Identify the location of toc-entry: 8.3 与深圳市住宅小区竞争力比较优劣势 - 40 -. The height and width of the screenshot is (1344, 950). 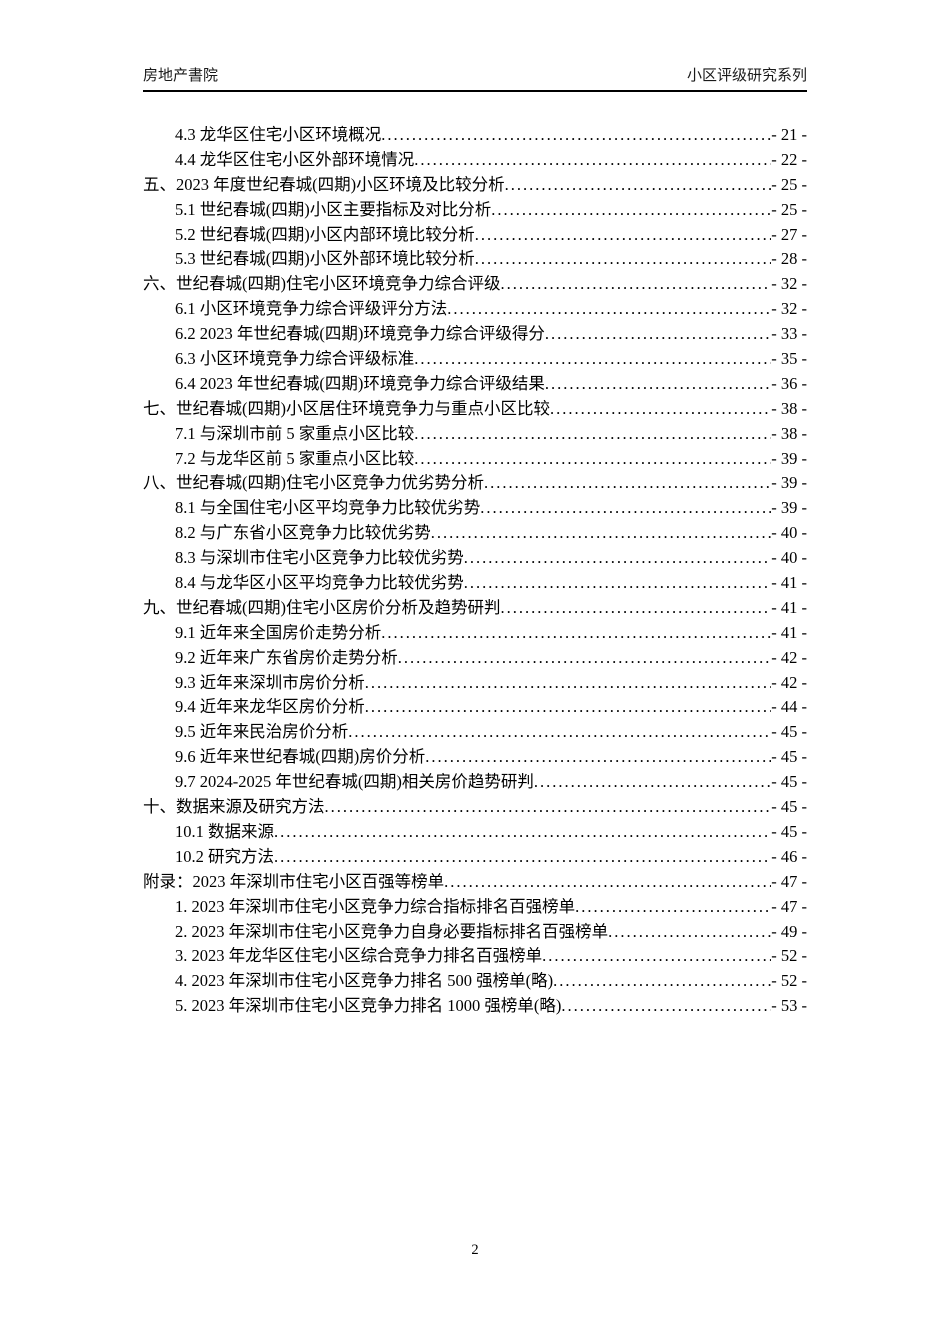
(475, 558).